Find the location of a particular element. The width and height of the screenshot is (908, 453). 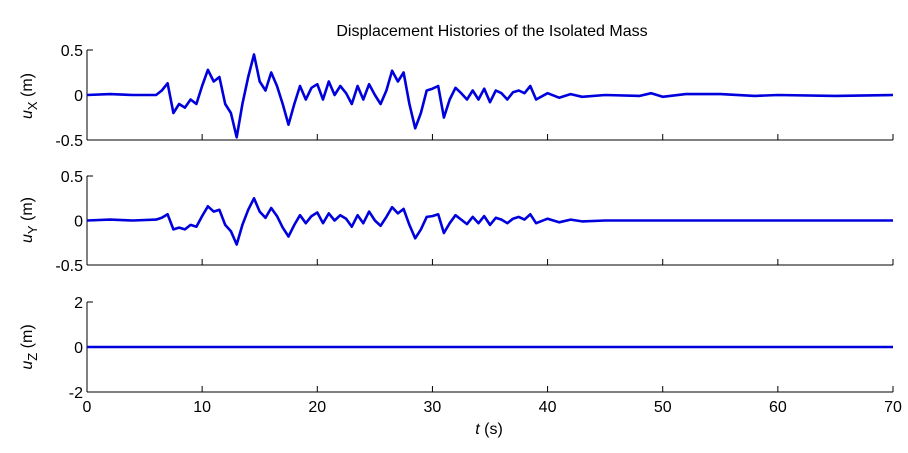

x-tick-label: 60 is located at coordinates (778, 407).